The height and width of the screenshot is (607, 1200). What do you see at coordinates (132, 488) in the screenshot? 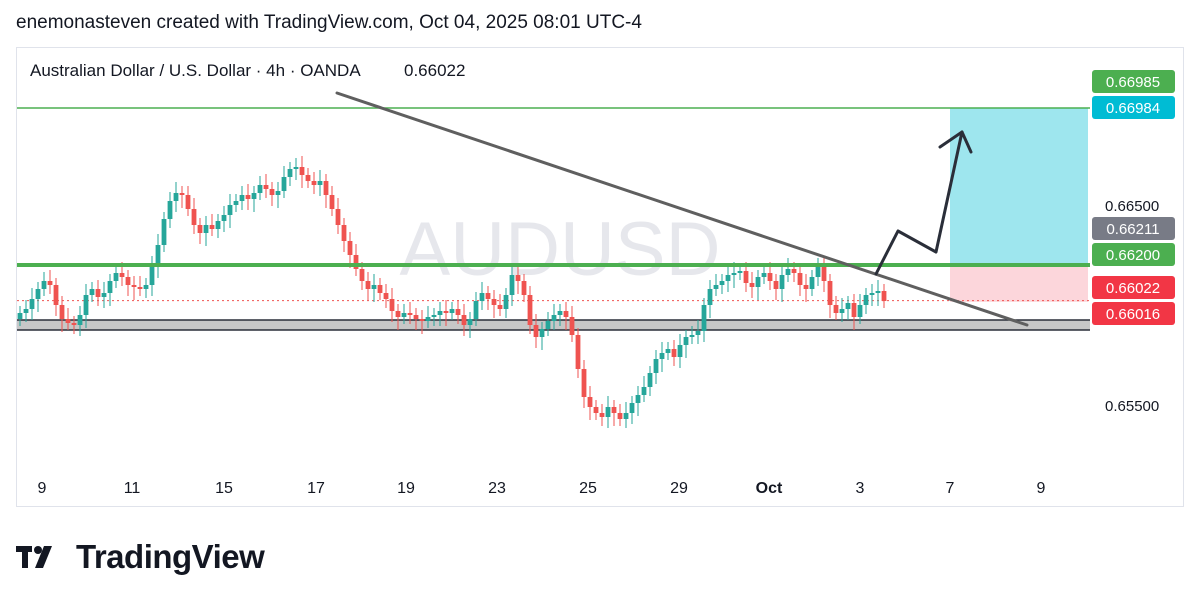
I see `x-tick-label: 11` at bounding box center [132, 488].